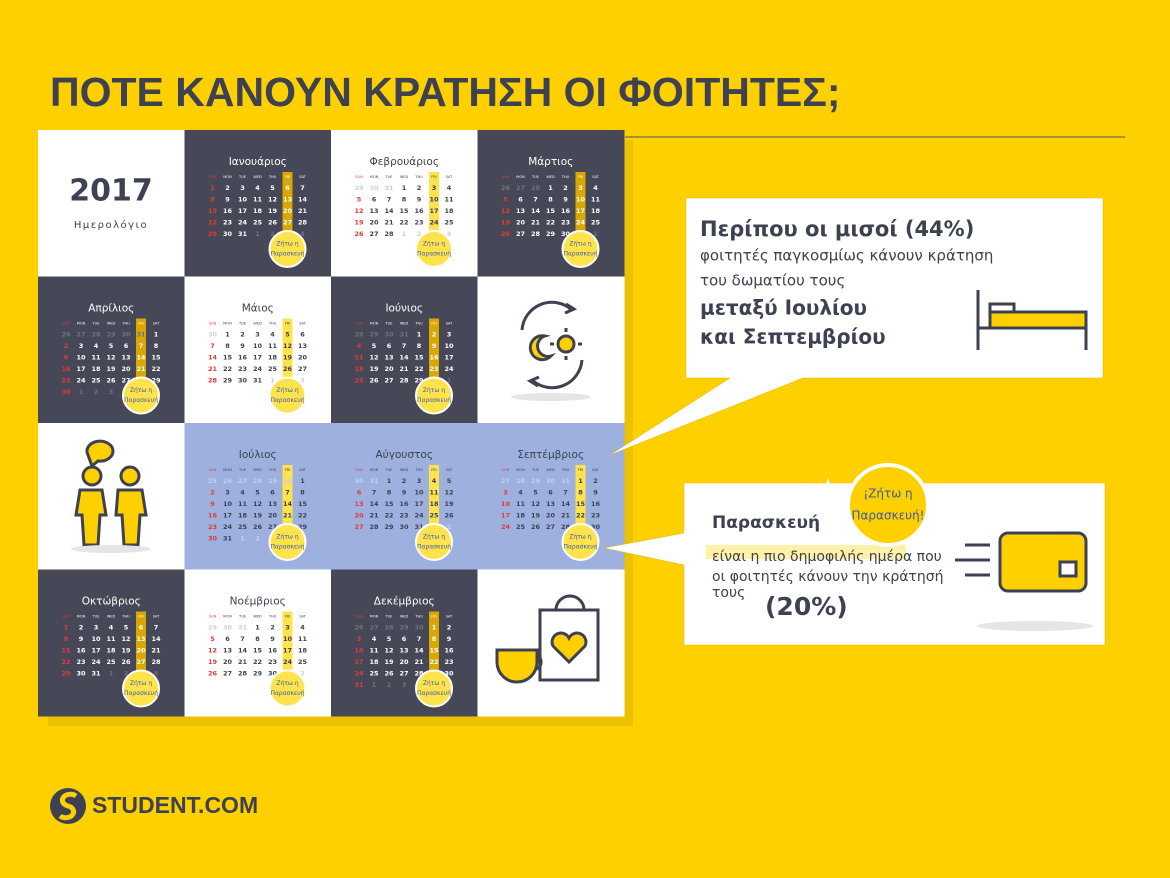 Image resolution: width=1170 pixels, height=878 pixels. What do you see at coordinates (404, 455) in the screenshot?
I see `month-name: Αύγουστος` at bounding box center [404, 455].